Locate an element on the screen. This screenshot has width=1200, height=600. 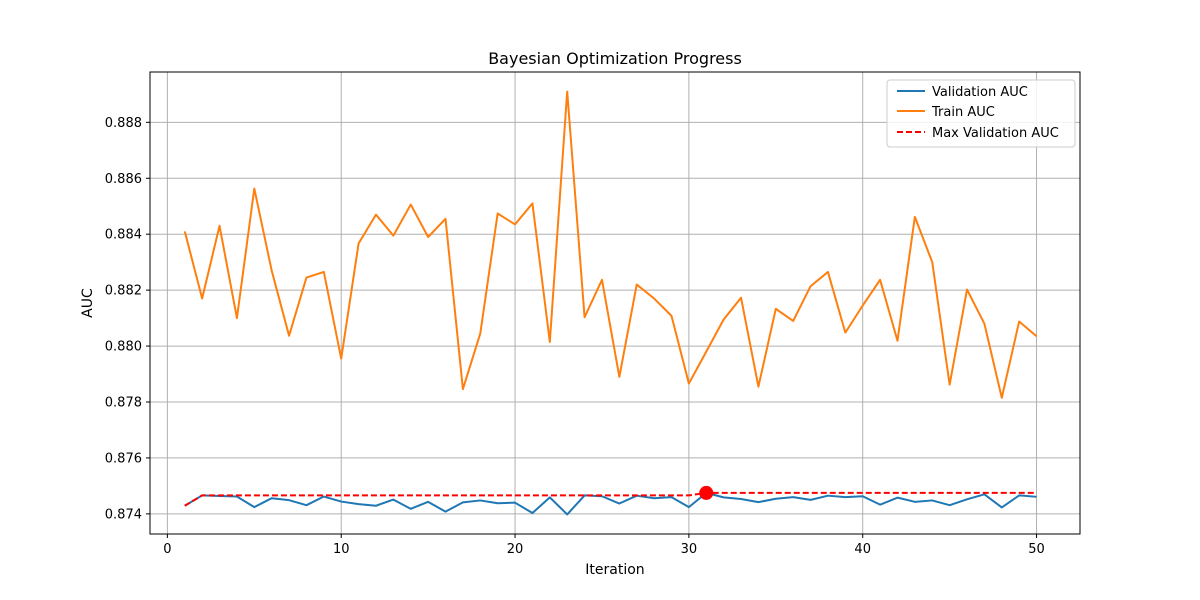
x-tick-label: 0 is located at coordinates (167, 549).